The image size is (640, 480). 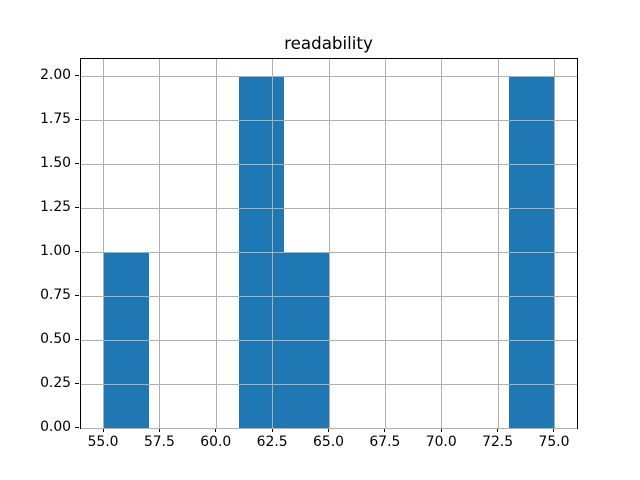 What do you see at coordinates (55, 382) in the screenshot?
I see `y-tick-label: 0.25` at bounding box center [55, 382].